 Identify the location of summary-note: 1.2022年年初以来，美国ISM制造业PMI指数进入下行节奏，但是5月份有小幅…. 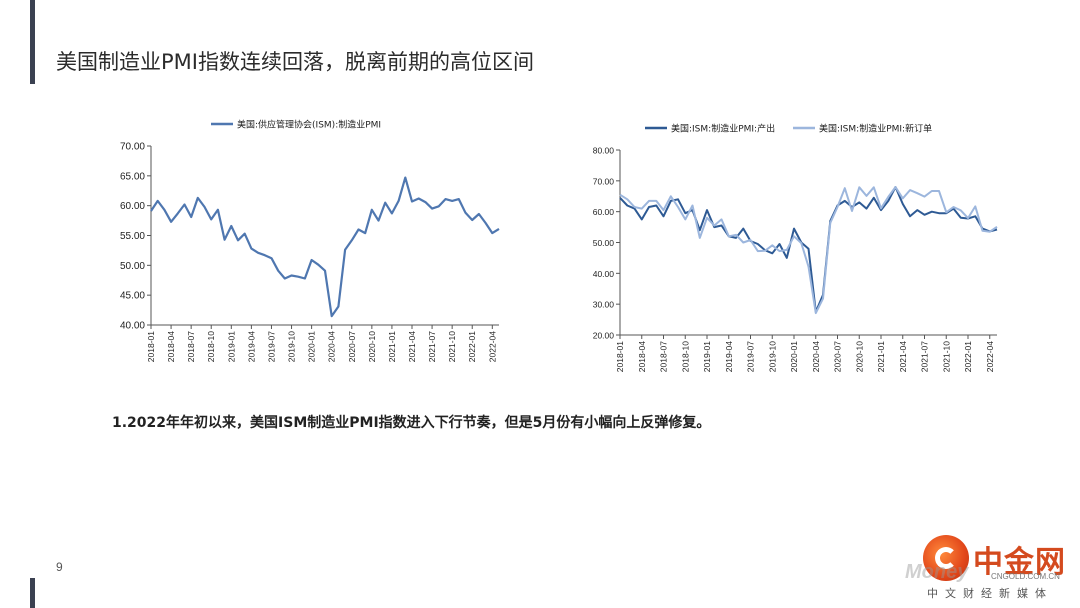
(411, 423).